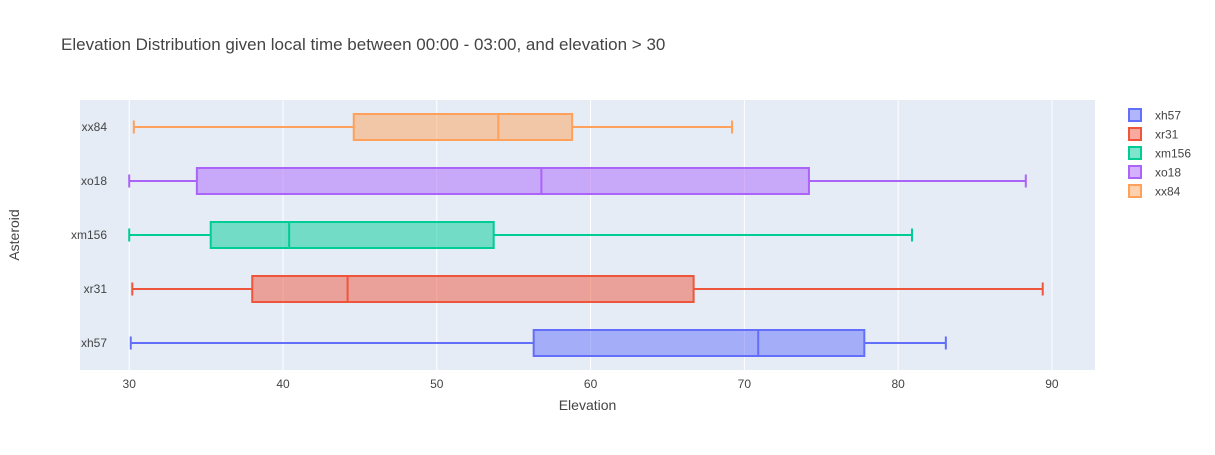 The image size is (1215, 455). What do you see at coordinates (1052, 384) in the screenshot?
I see `x-tick-label: 90` at bounding box center [1052, 384].